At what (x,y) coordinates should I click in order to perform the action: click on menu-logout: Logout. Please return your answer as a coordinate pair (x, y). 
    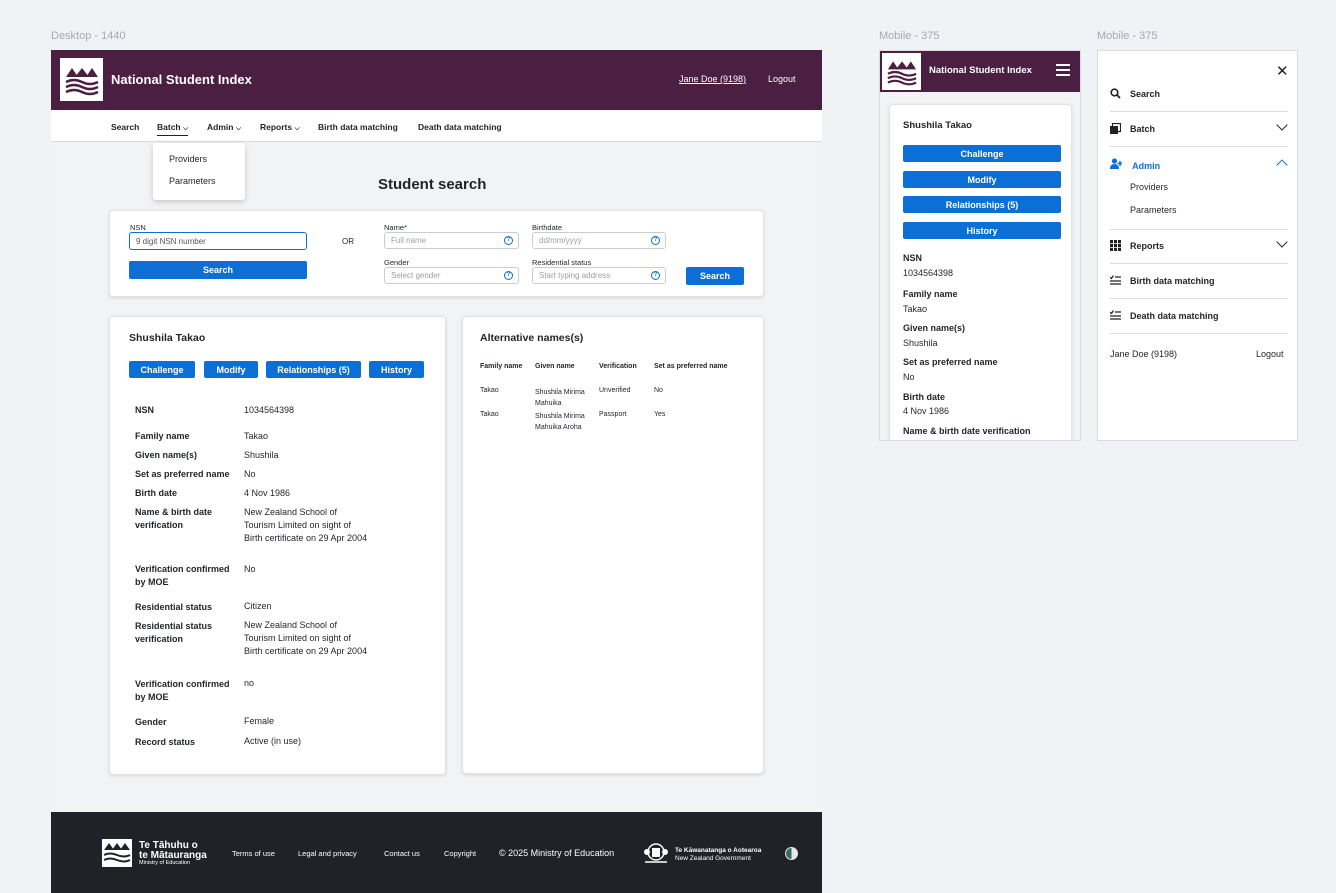
    Looking at the image, I should click on (1270, 354).